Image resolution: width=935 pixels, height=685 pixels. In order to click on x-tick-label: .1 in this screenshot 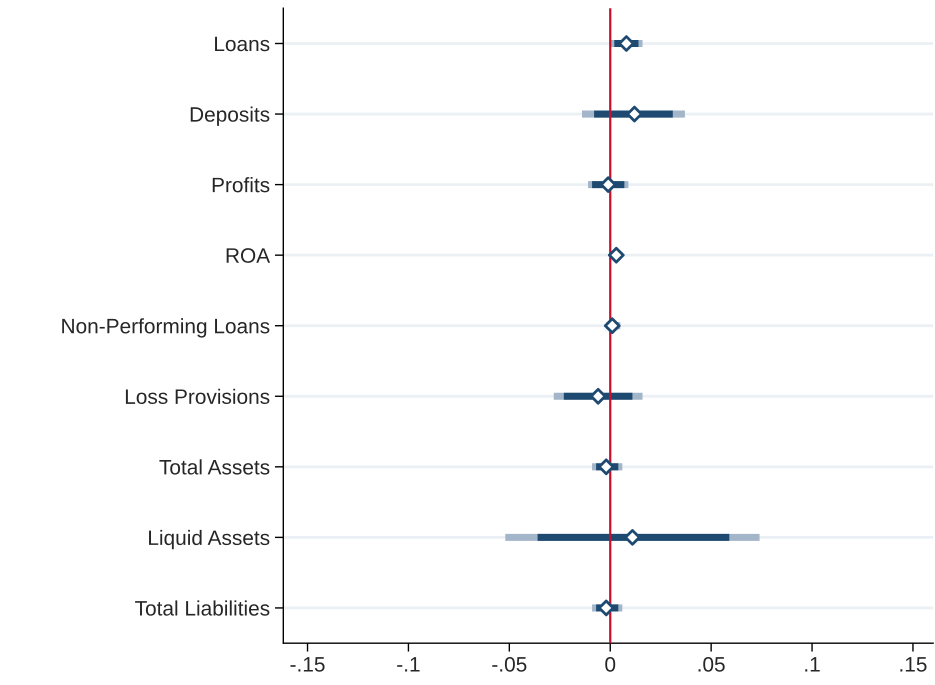, I will do `click(812, 664)`.